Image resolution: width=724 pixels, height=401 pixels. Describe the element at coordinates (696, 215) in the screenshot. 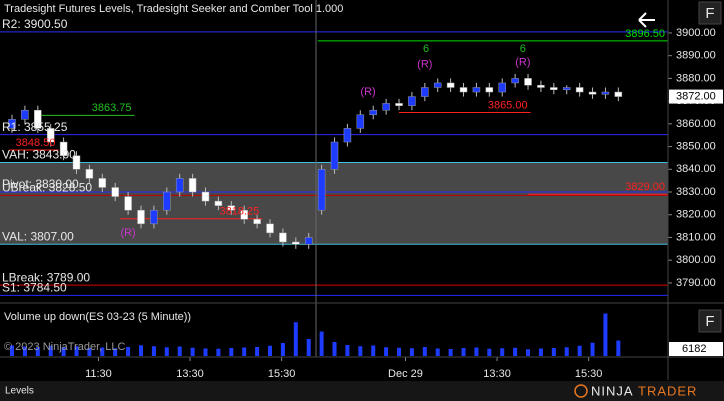

I see `y-tick-label: 3820.00` at that location.